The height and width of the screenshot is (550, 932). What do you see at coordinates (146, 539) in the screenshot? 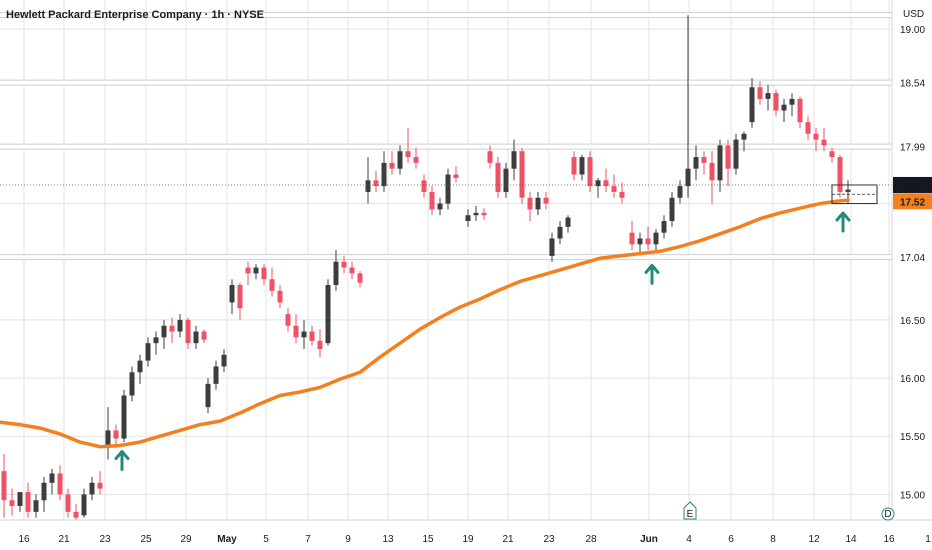
I see `x-tick-label: 25` at bounding box center [146, 539].